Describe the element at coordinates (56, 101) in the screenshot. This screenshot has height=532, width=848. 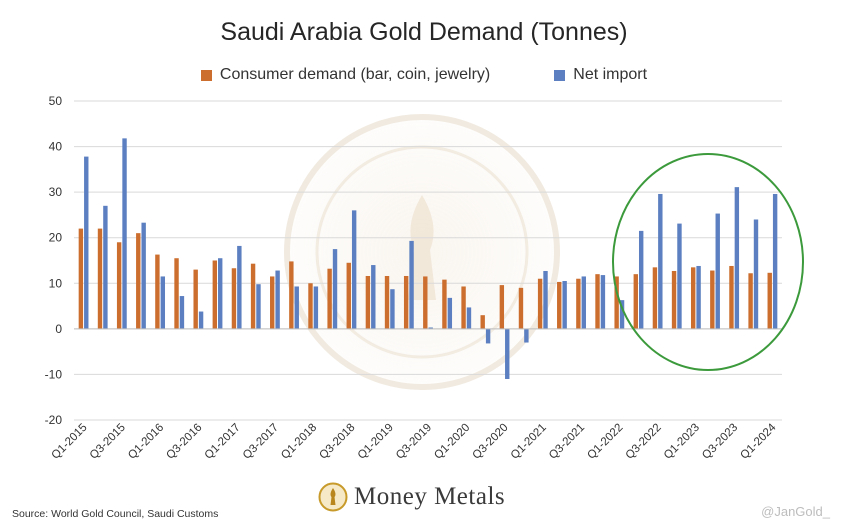
I see `y-tick-label: 50` at that location.